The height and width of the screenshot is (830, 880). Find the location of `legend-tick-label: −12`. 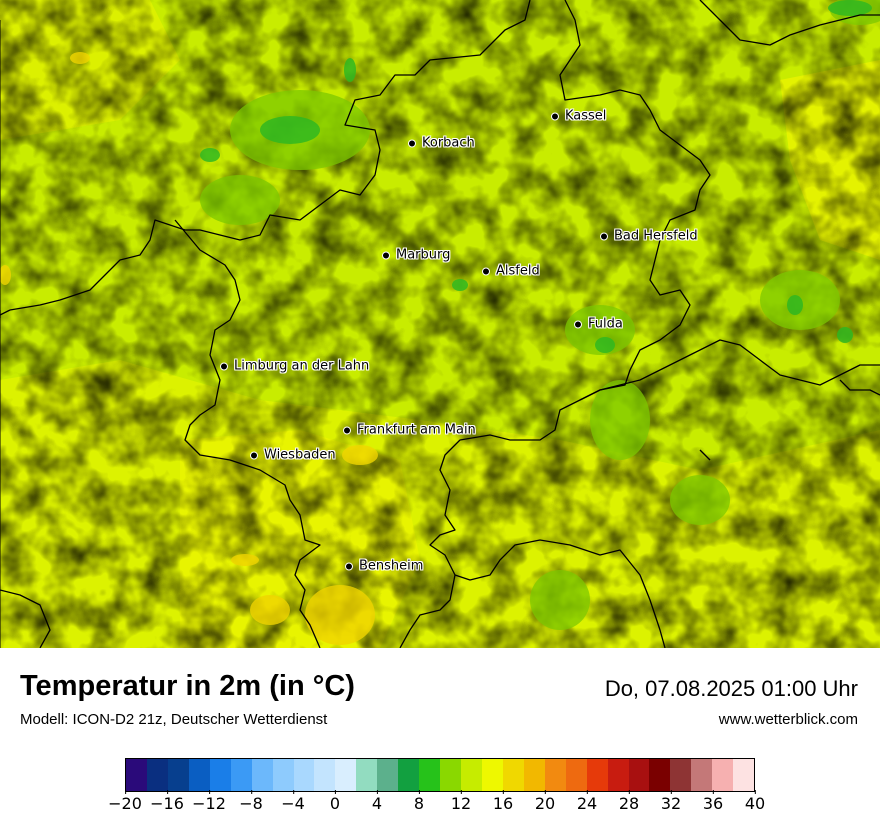

legend-tick-label: −12 is located at coordinates (209, 801).